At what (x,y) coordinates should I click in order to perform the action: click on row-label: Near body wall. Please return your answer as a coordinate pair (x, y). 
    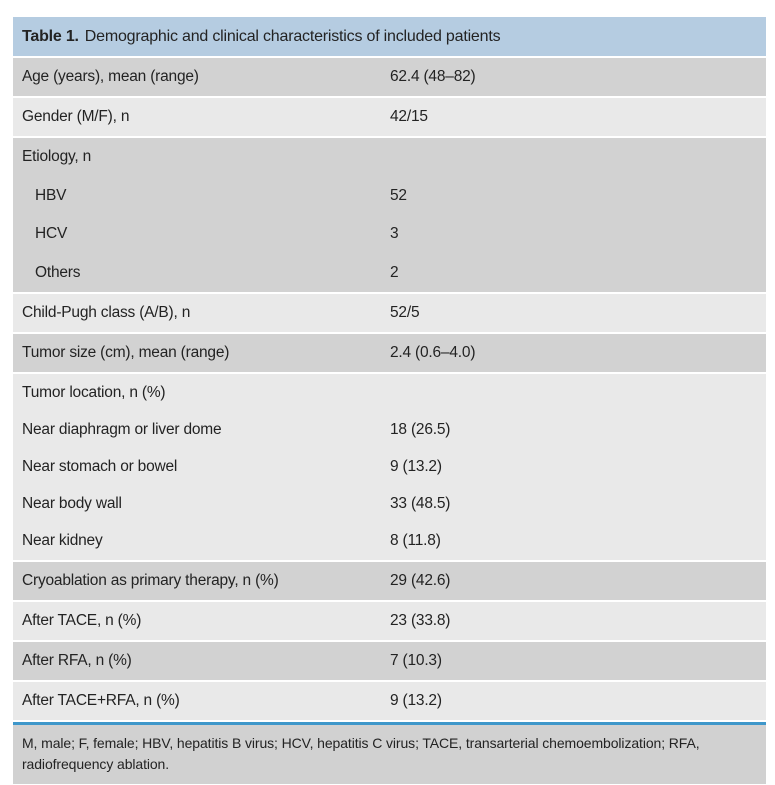
    Looking at the image, I should click on (72, 504).